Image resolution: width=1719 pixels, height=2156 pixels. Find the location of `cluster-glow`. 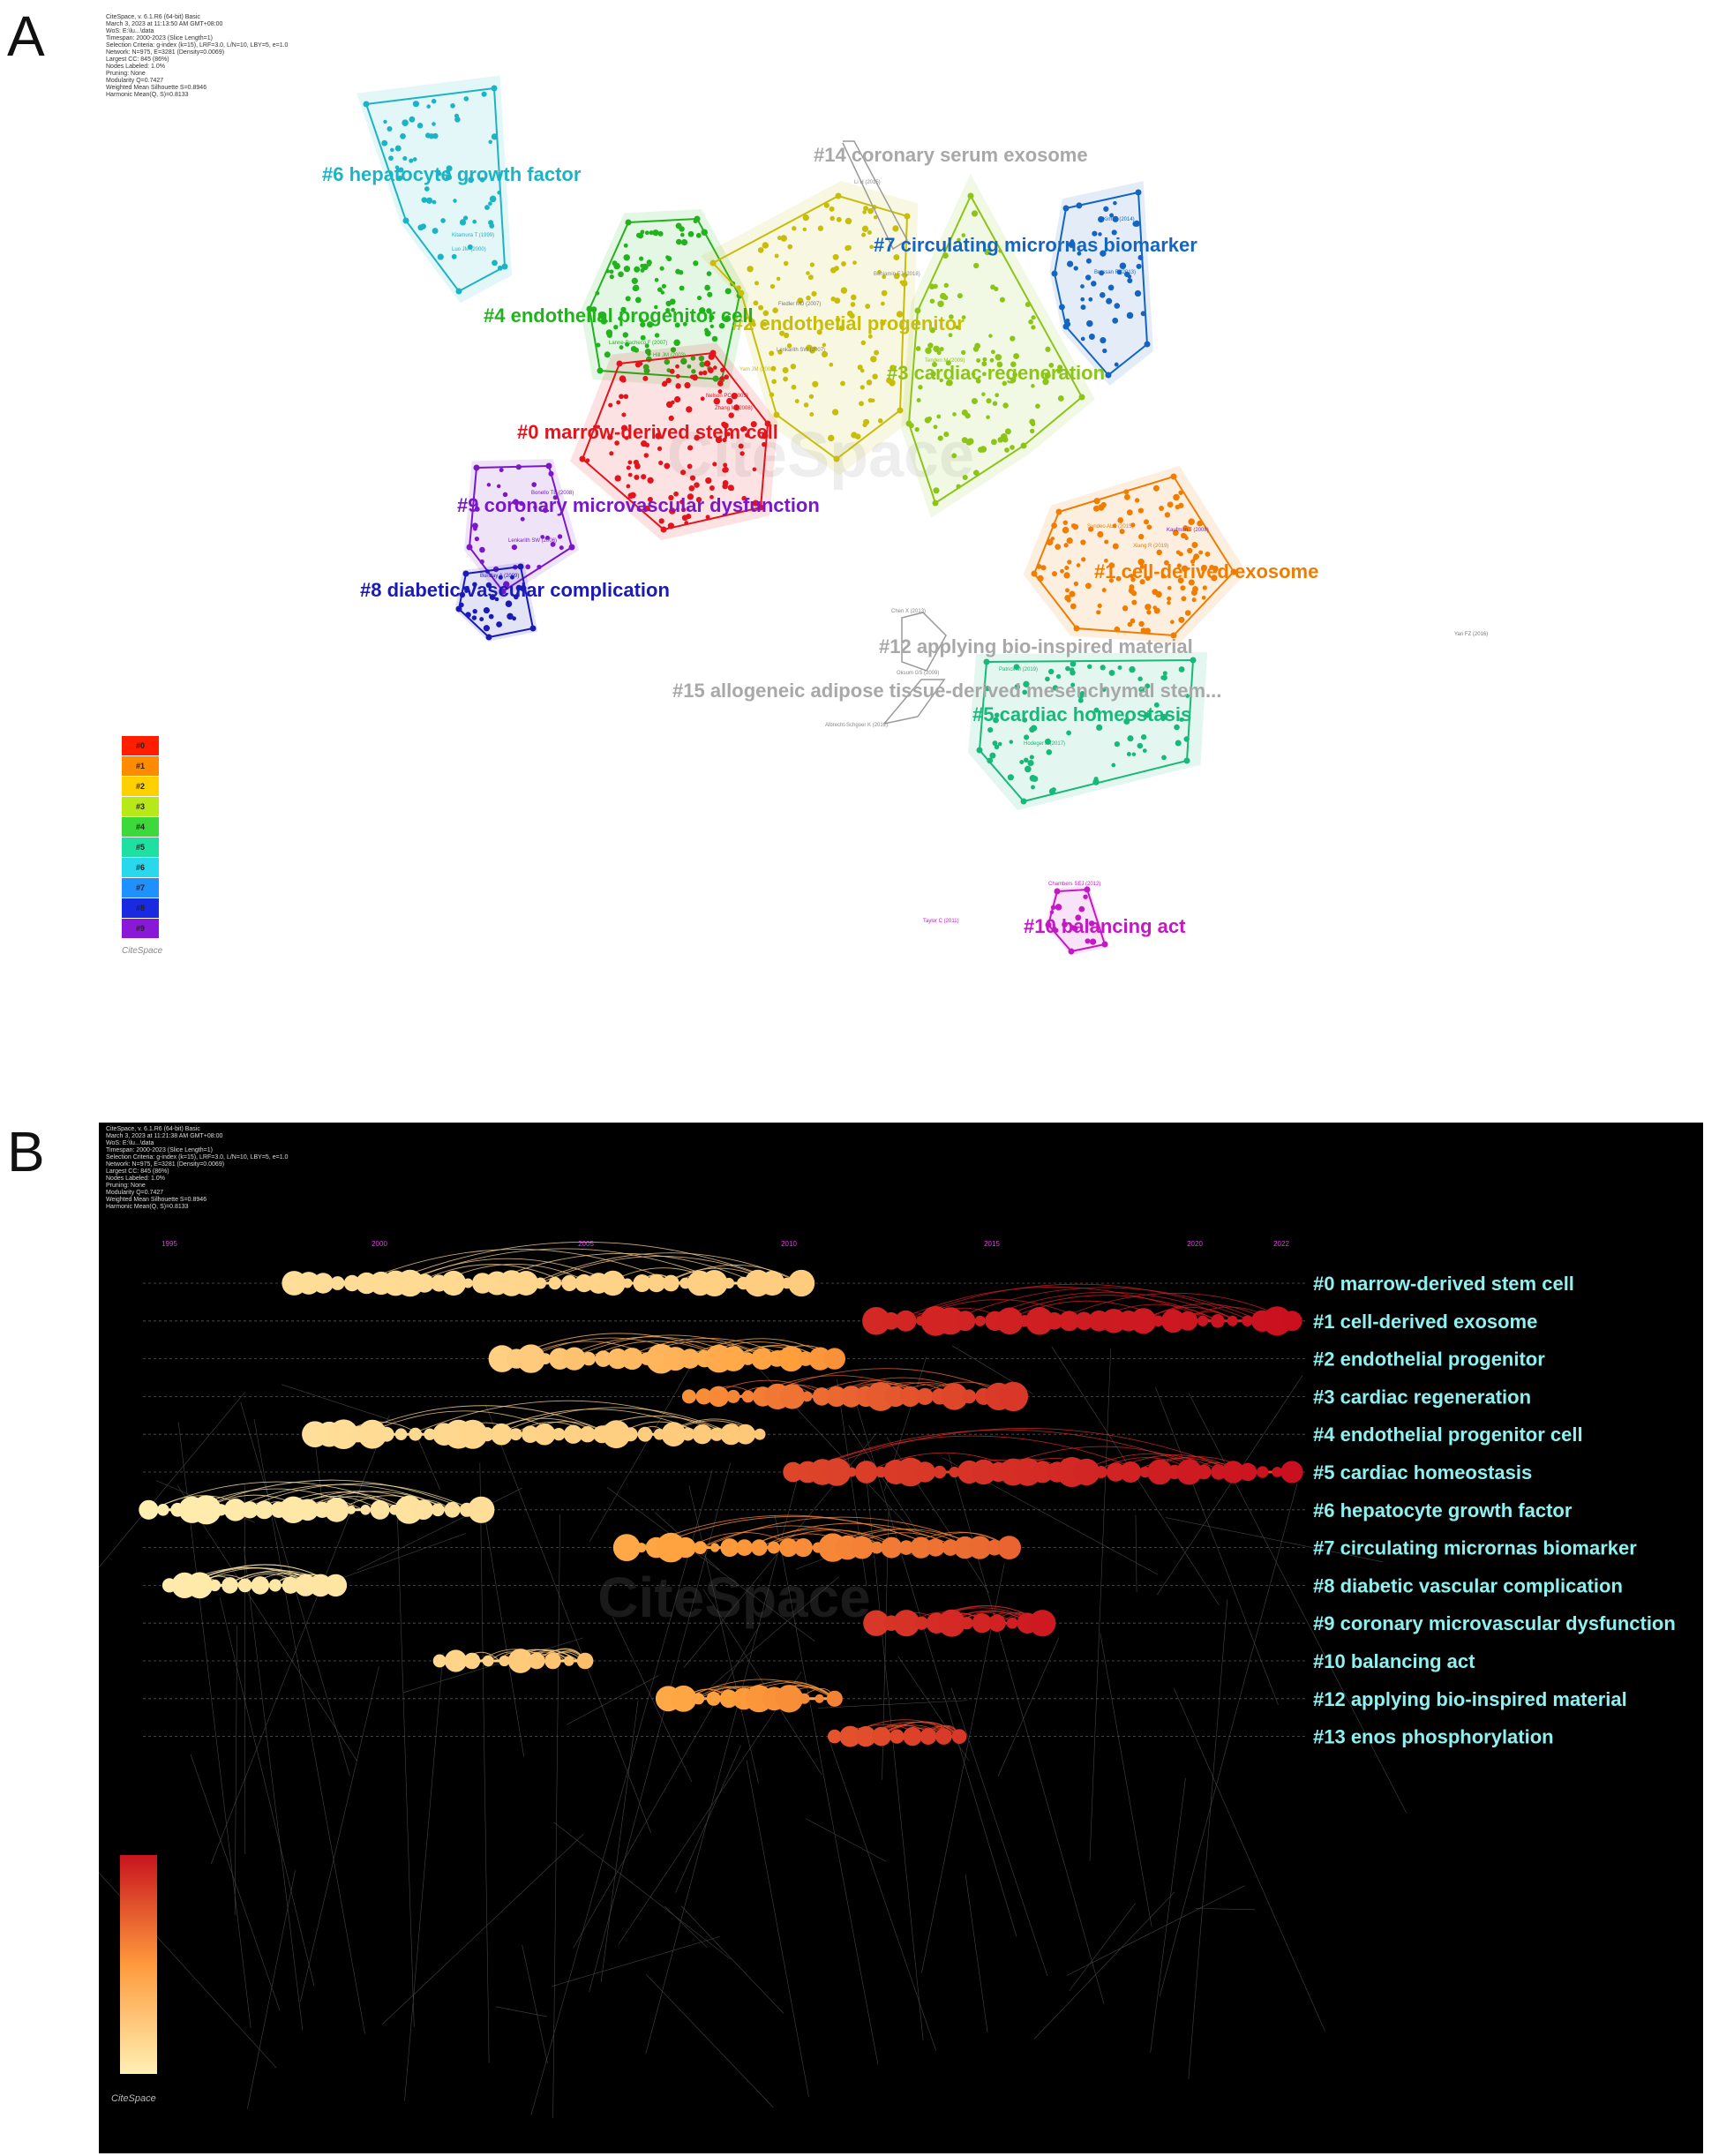

cluster-glow is located at coordinates (1135, 554).